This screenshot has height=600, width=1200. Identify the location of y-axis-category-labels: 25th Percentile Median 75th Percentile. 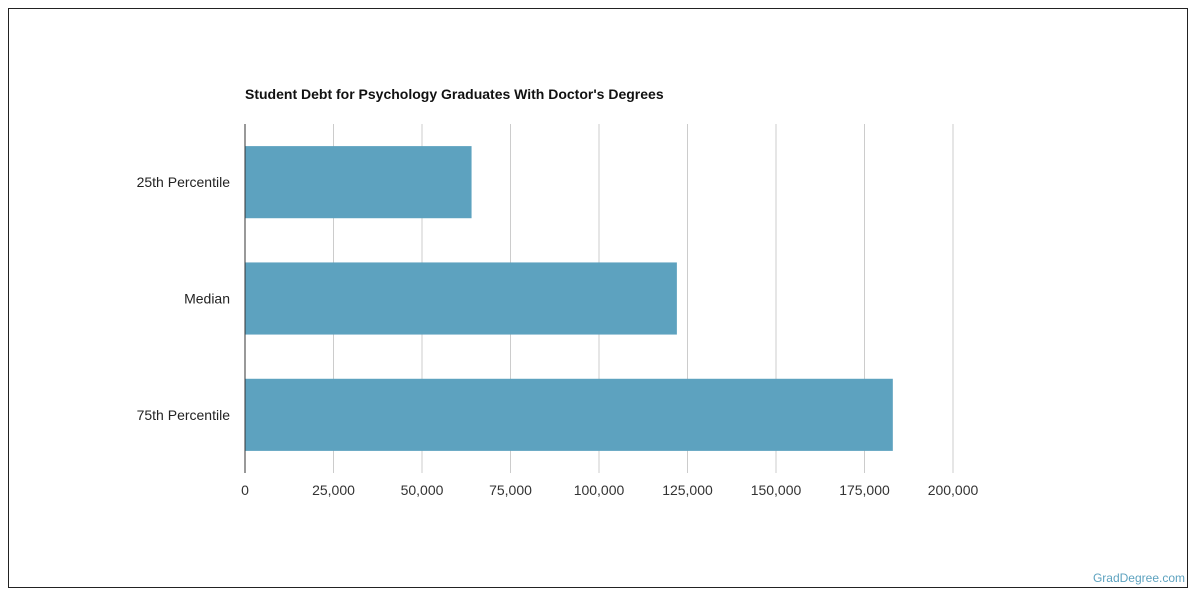
(184, 298).